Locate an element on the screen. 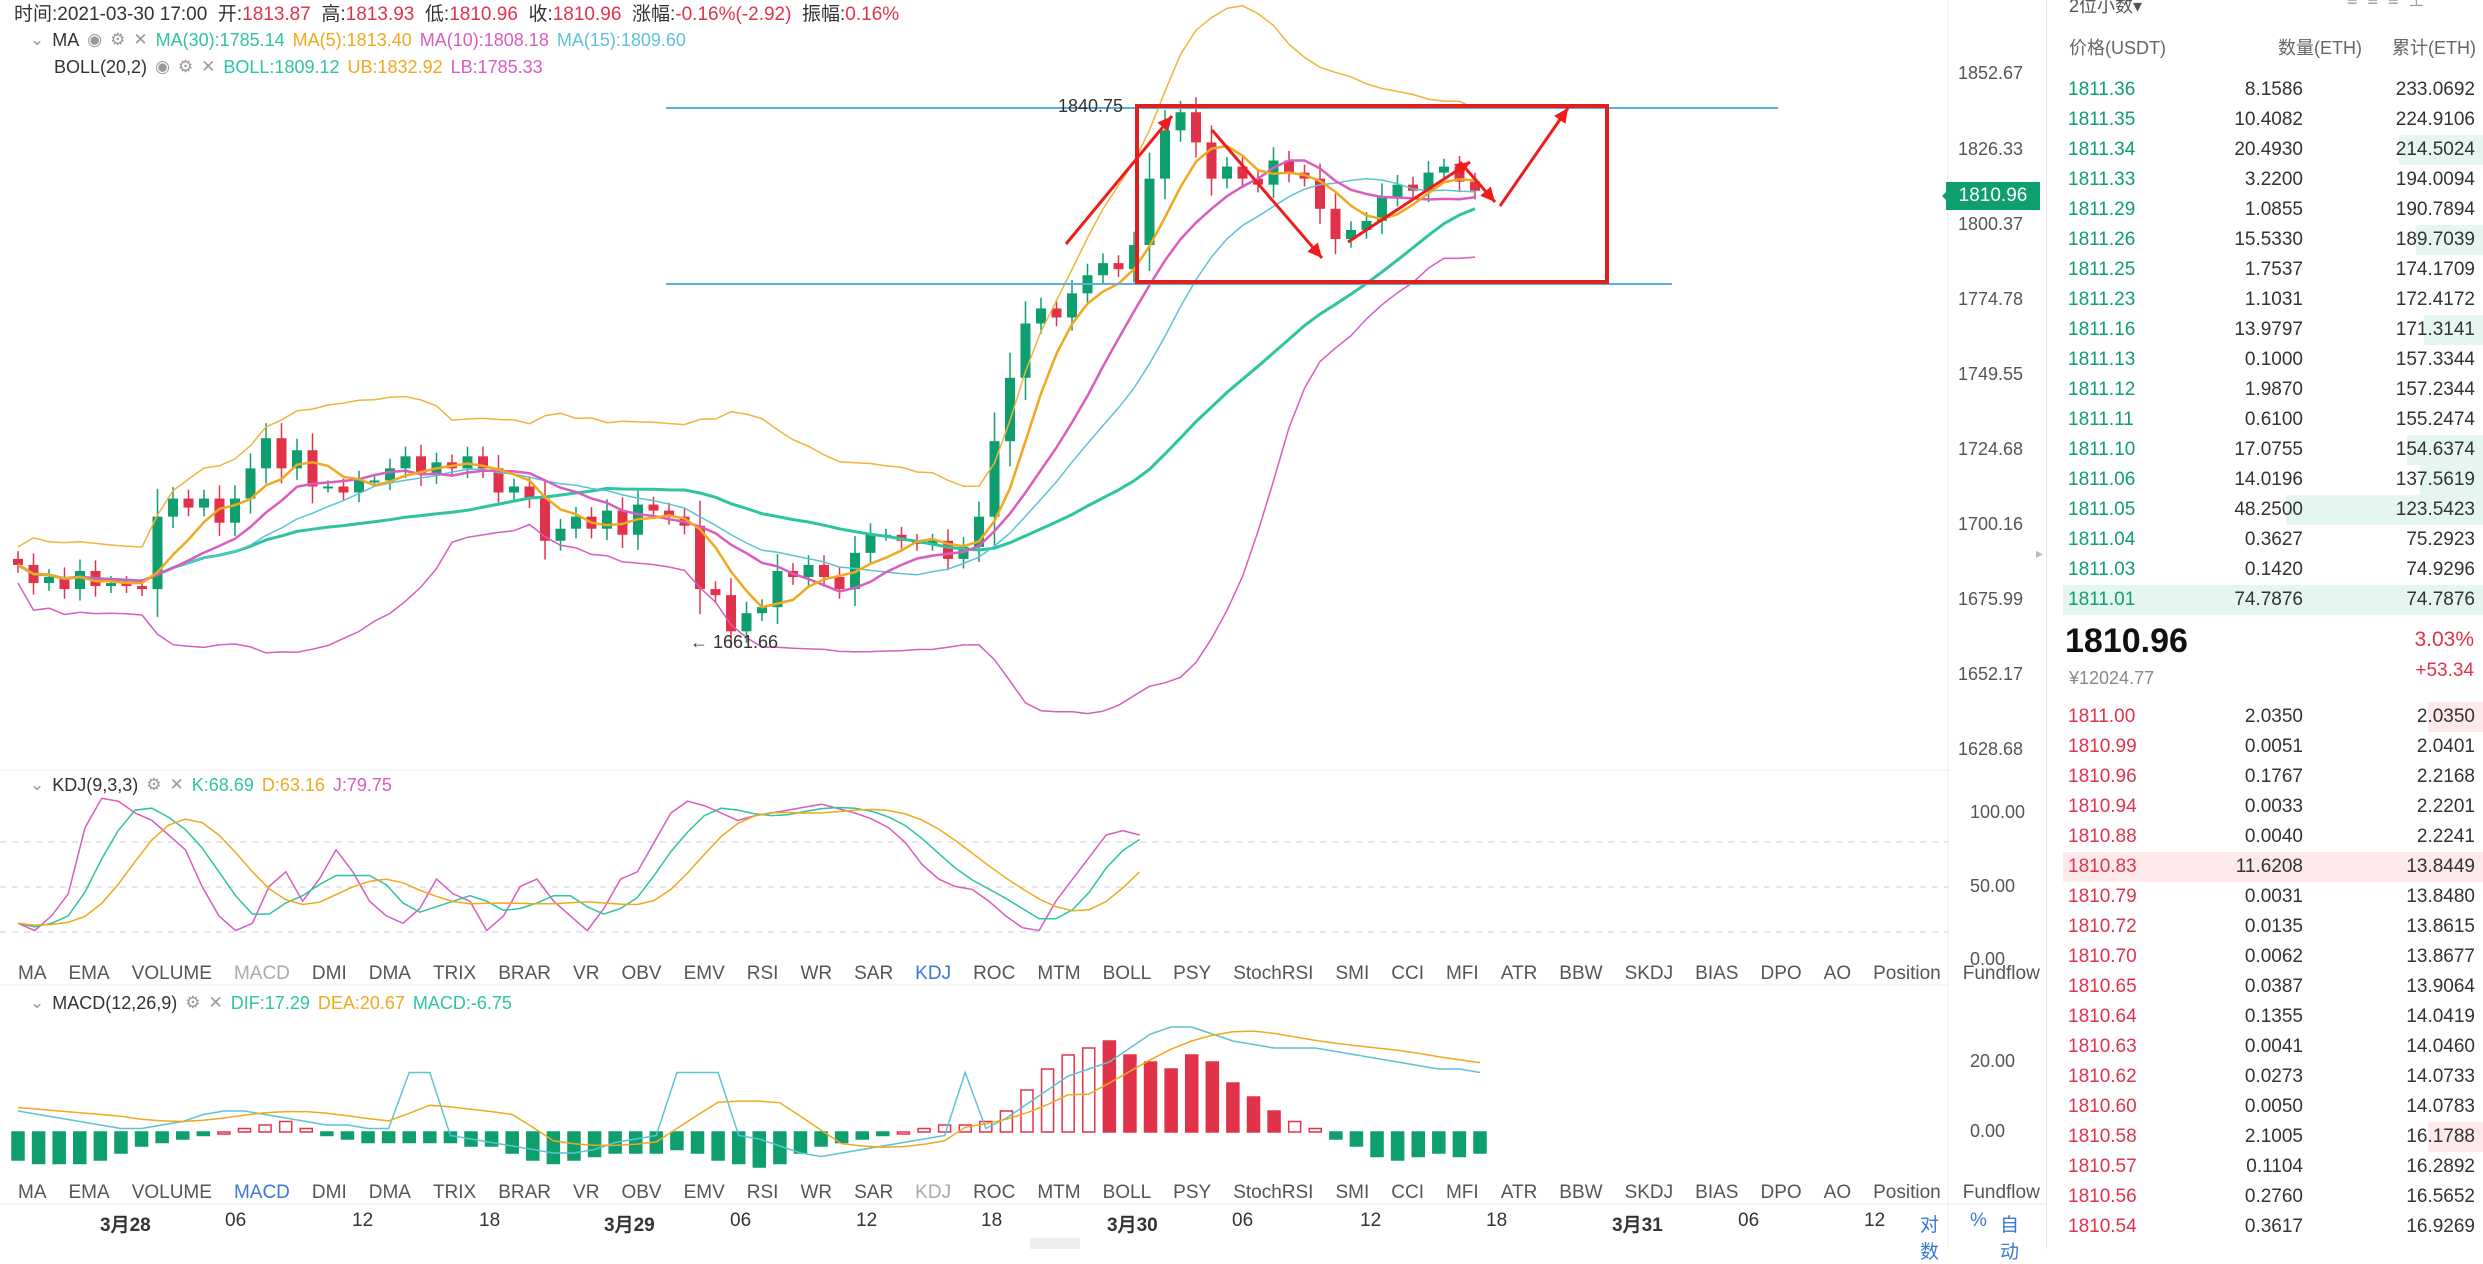 This screenshot has width=2483, height=1264. orderbook-row: 1810.60 0.0050 14.0783 is located at coordinates (2264, 1107).